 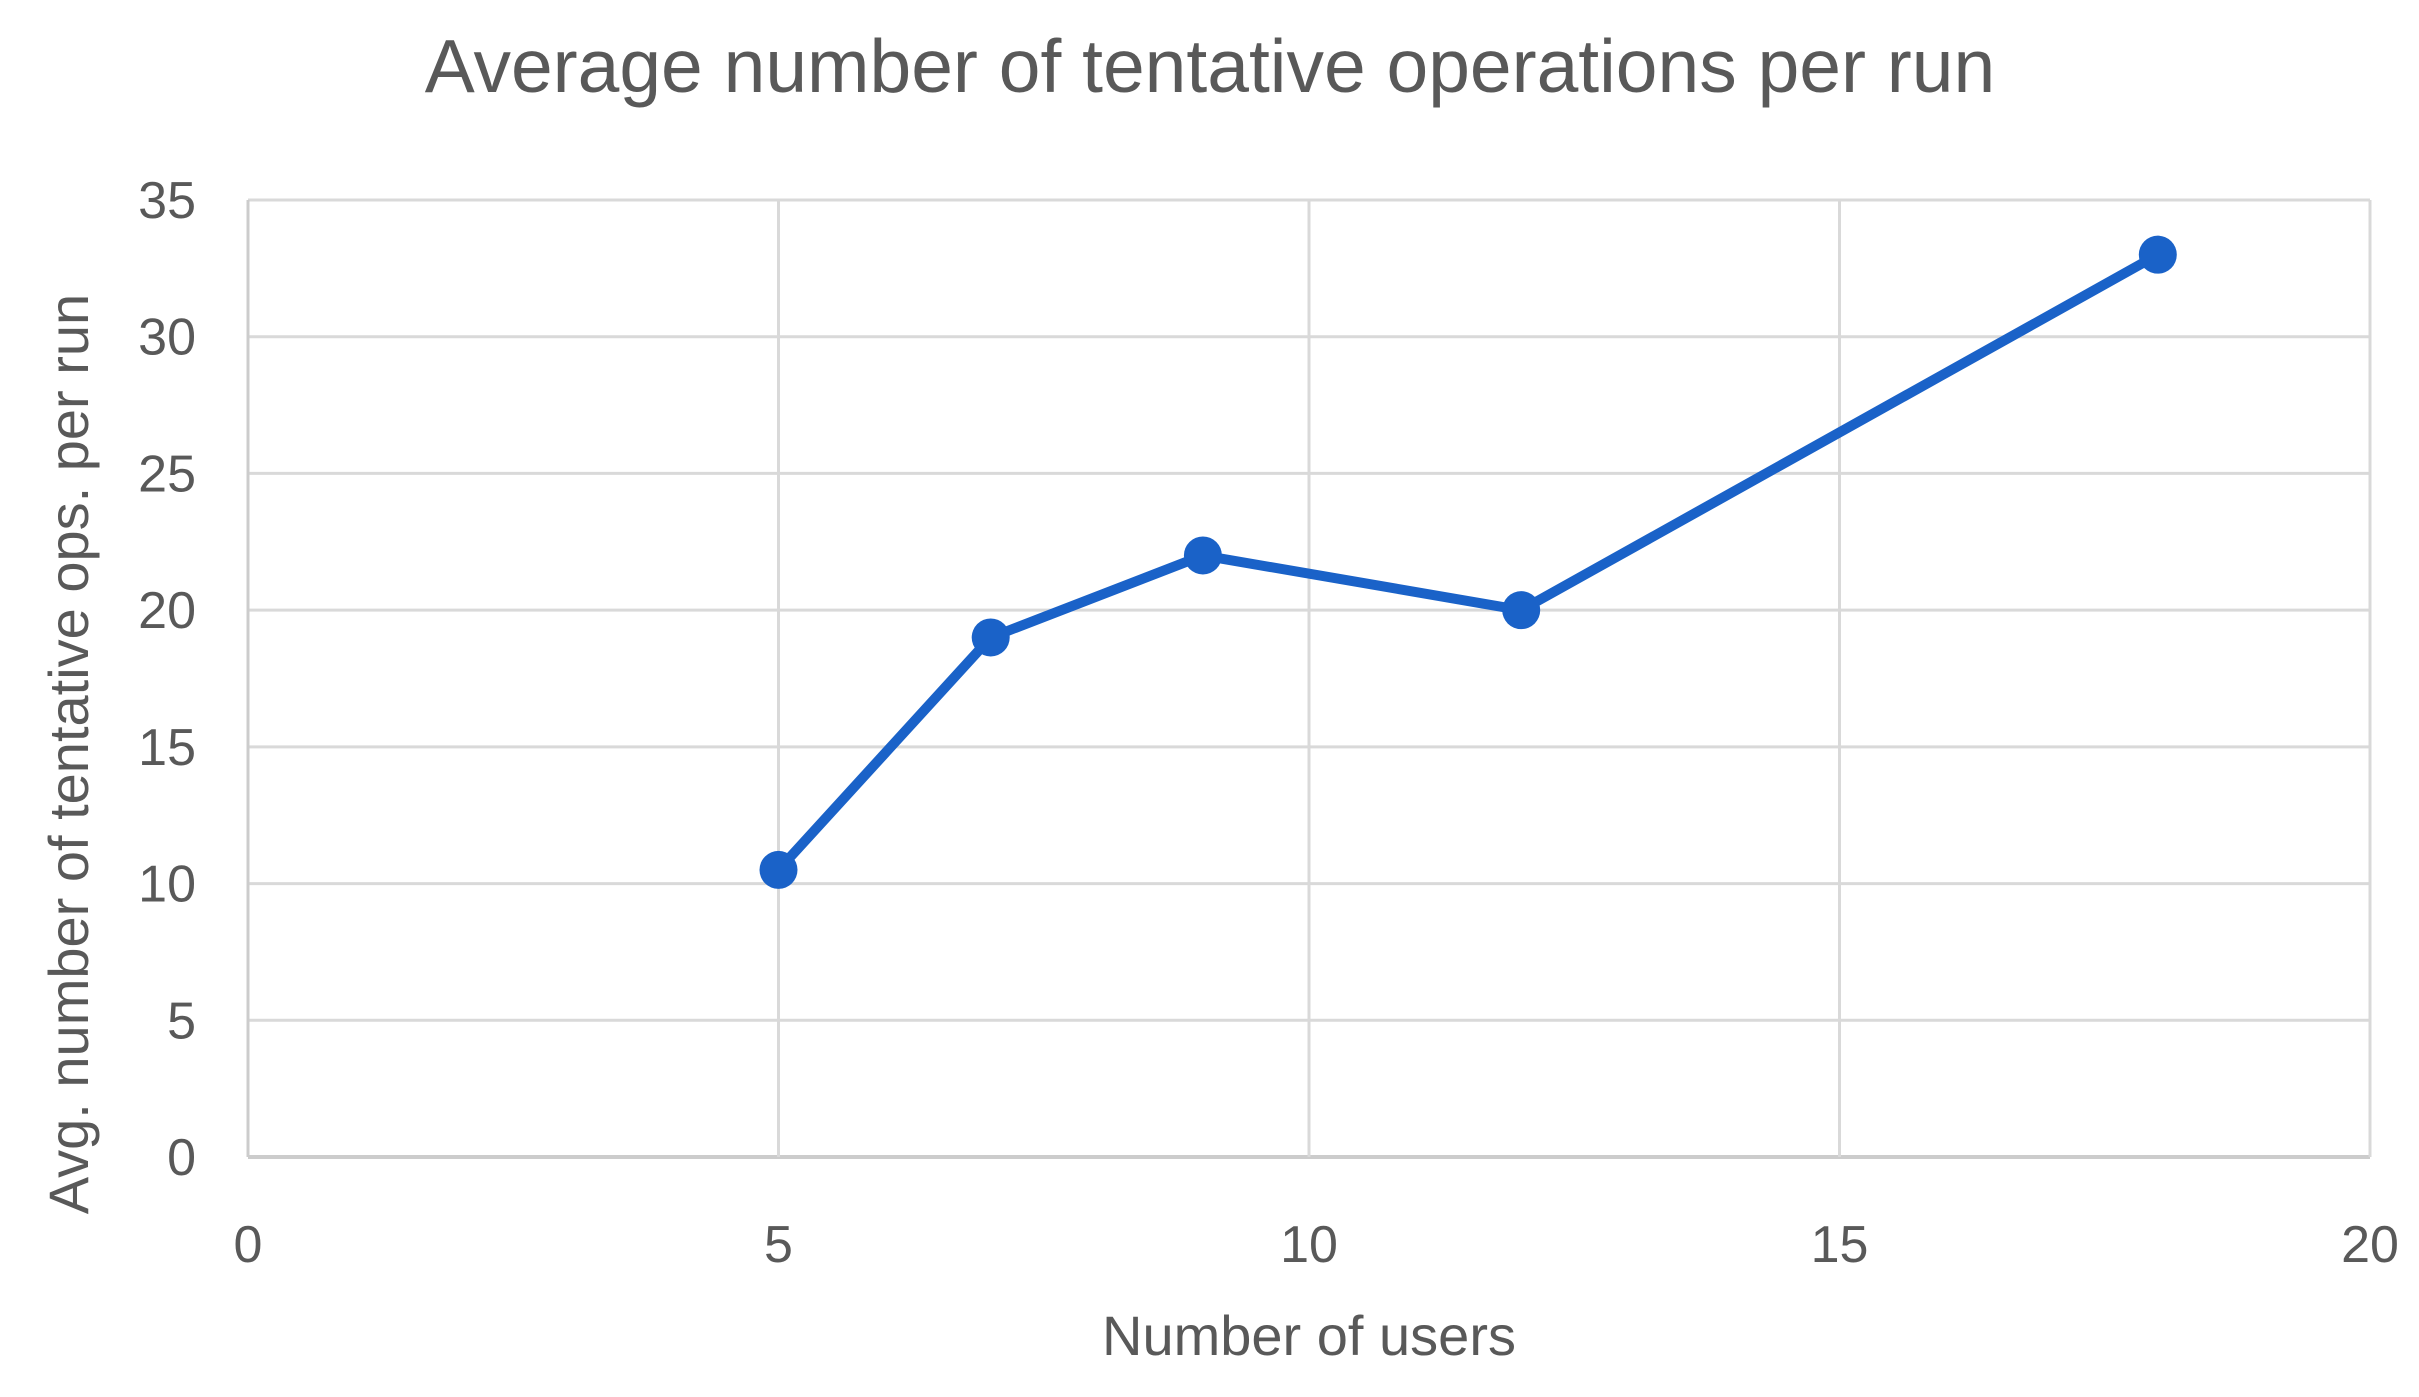 I want to click on x-tick-label: 10, so click(x=1309, y=1245).